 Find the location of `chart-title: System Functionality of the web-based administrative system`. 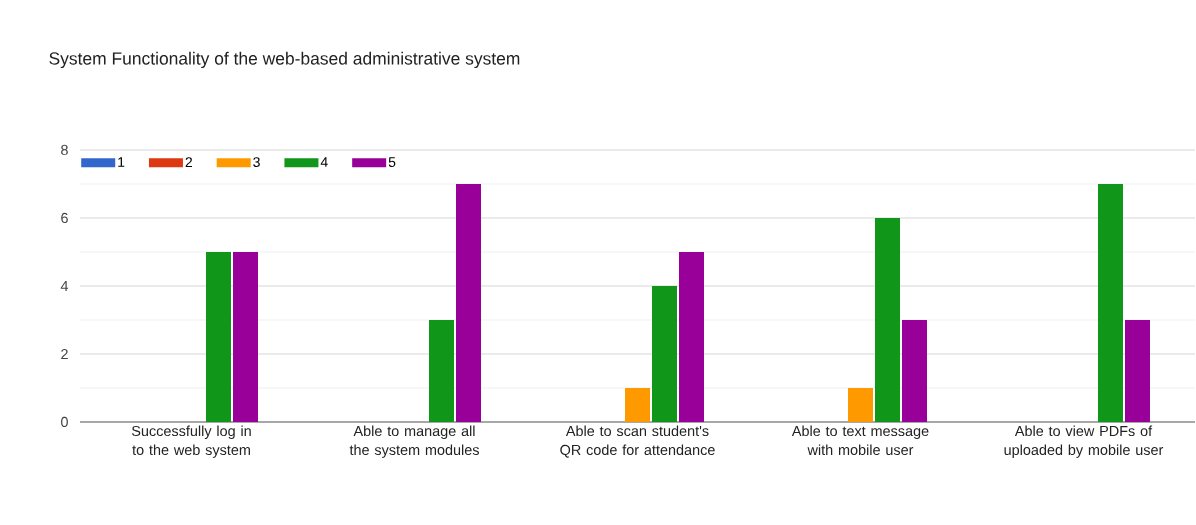

chart-title: System Functionality of the web-based administrative system is located at coordinates (284, 60).